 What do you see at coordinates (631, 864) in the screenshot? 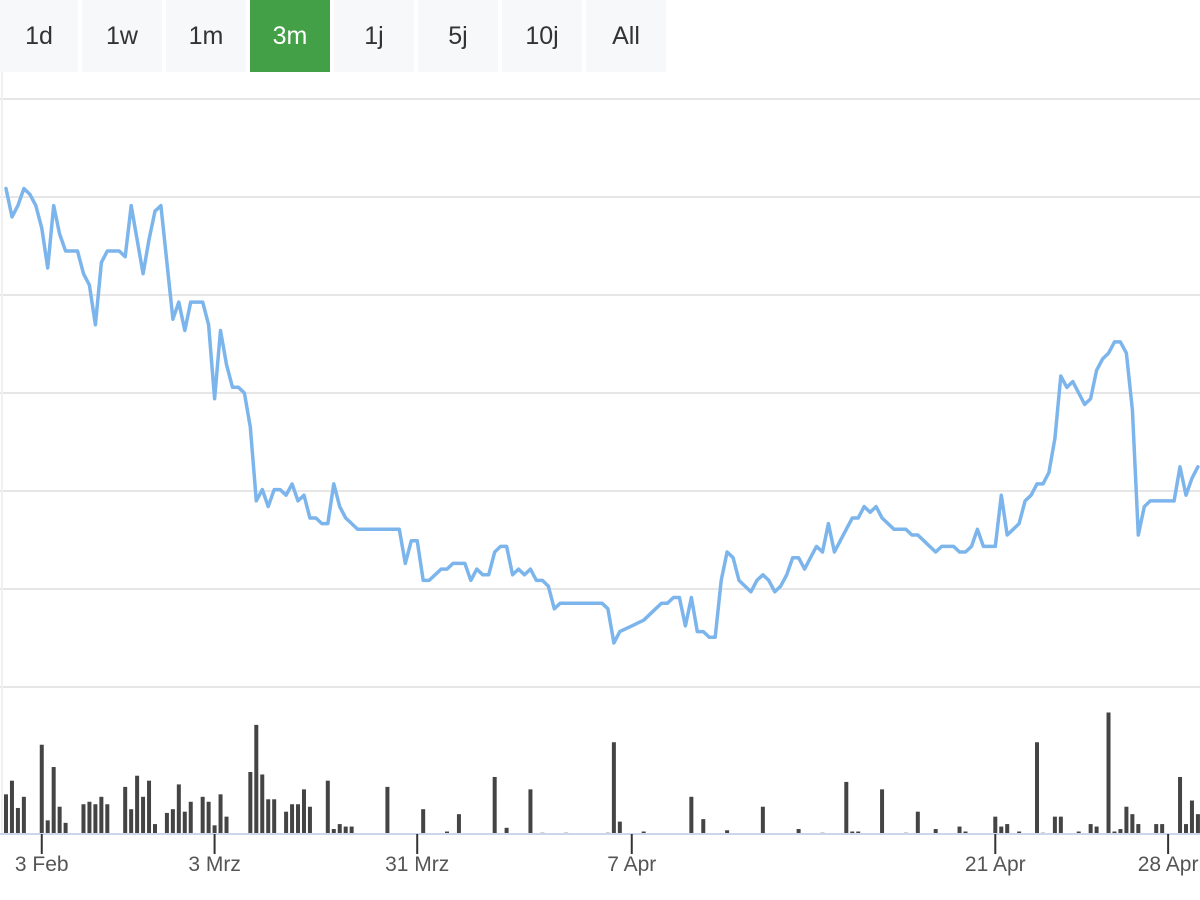
I see `x-tick-label: 7 Apr` at bounding box center [631, 864].